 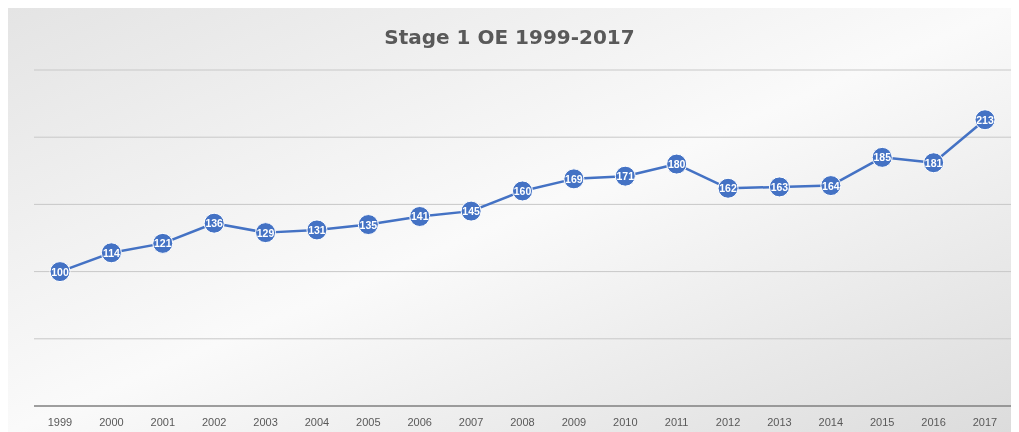 I want to click on x-tick-label: 2007, so click(x=471, y=422).